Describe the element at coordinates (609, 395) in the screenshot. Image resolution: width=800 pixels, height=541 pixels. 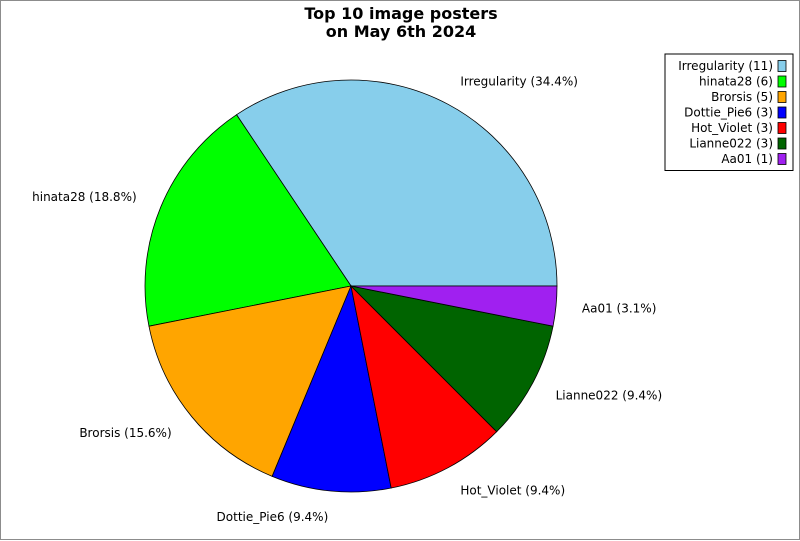
I see `slice-label-lianne022: Lianne022 (9.4%)` at that location.